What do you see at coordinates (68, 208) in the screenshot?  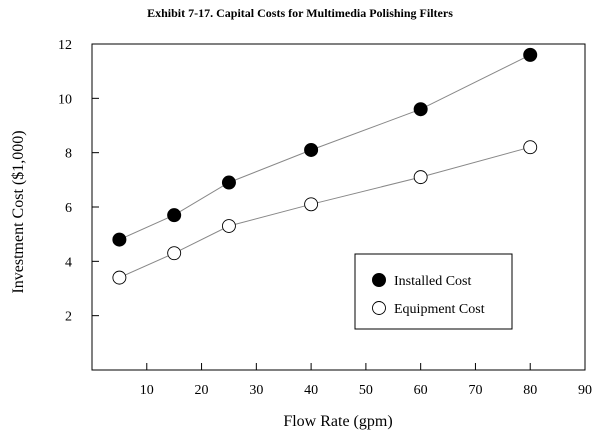 I see `y-tick-label: 6` at bounding box center [68, 208].